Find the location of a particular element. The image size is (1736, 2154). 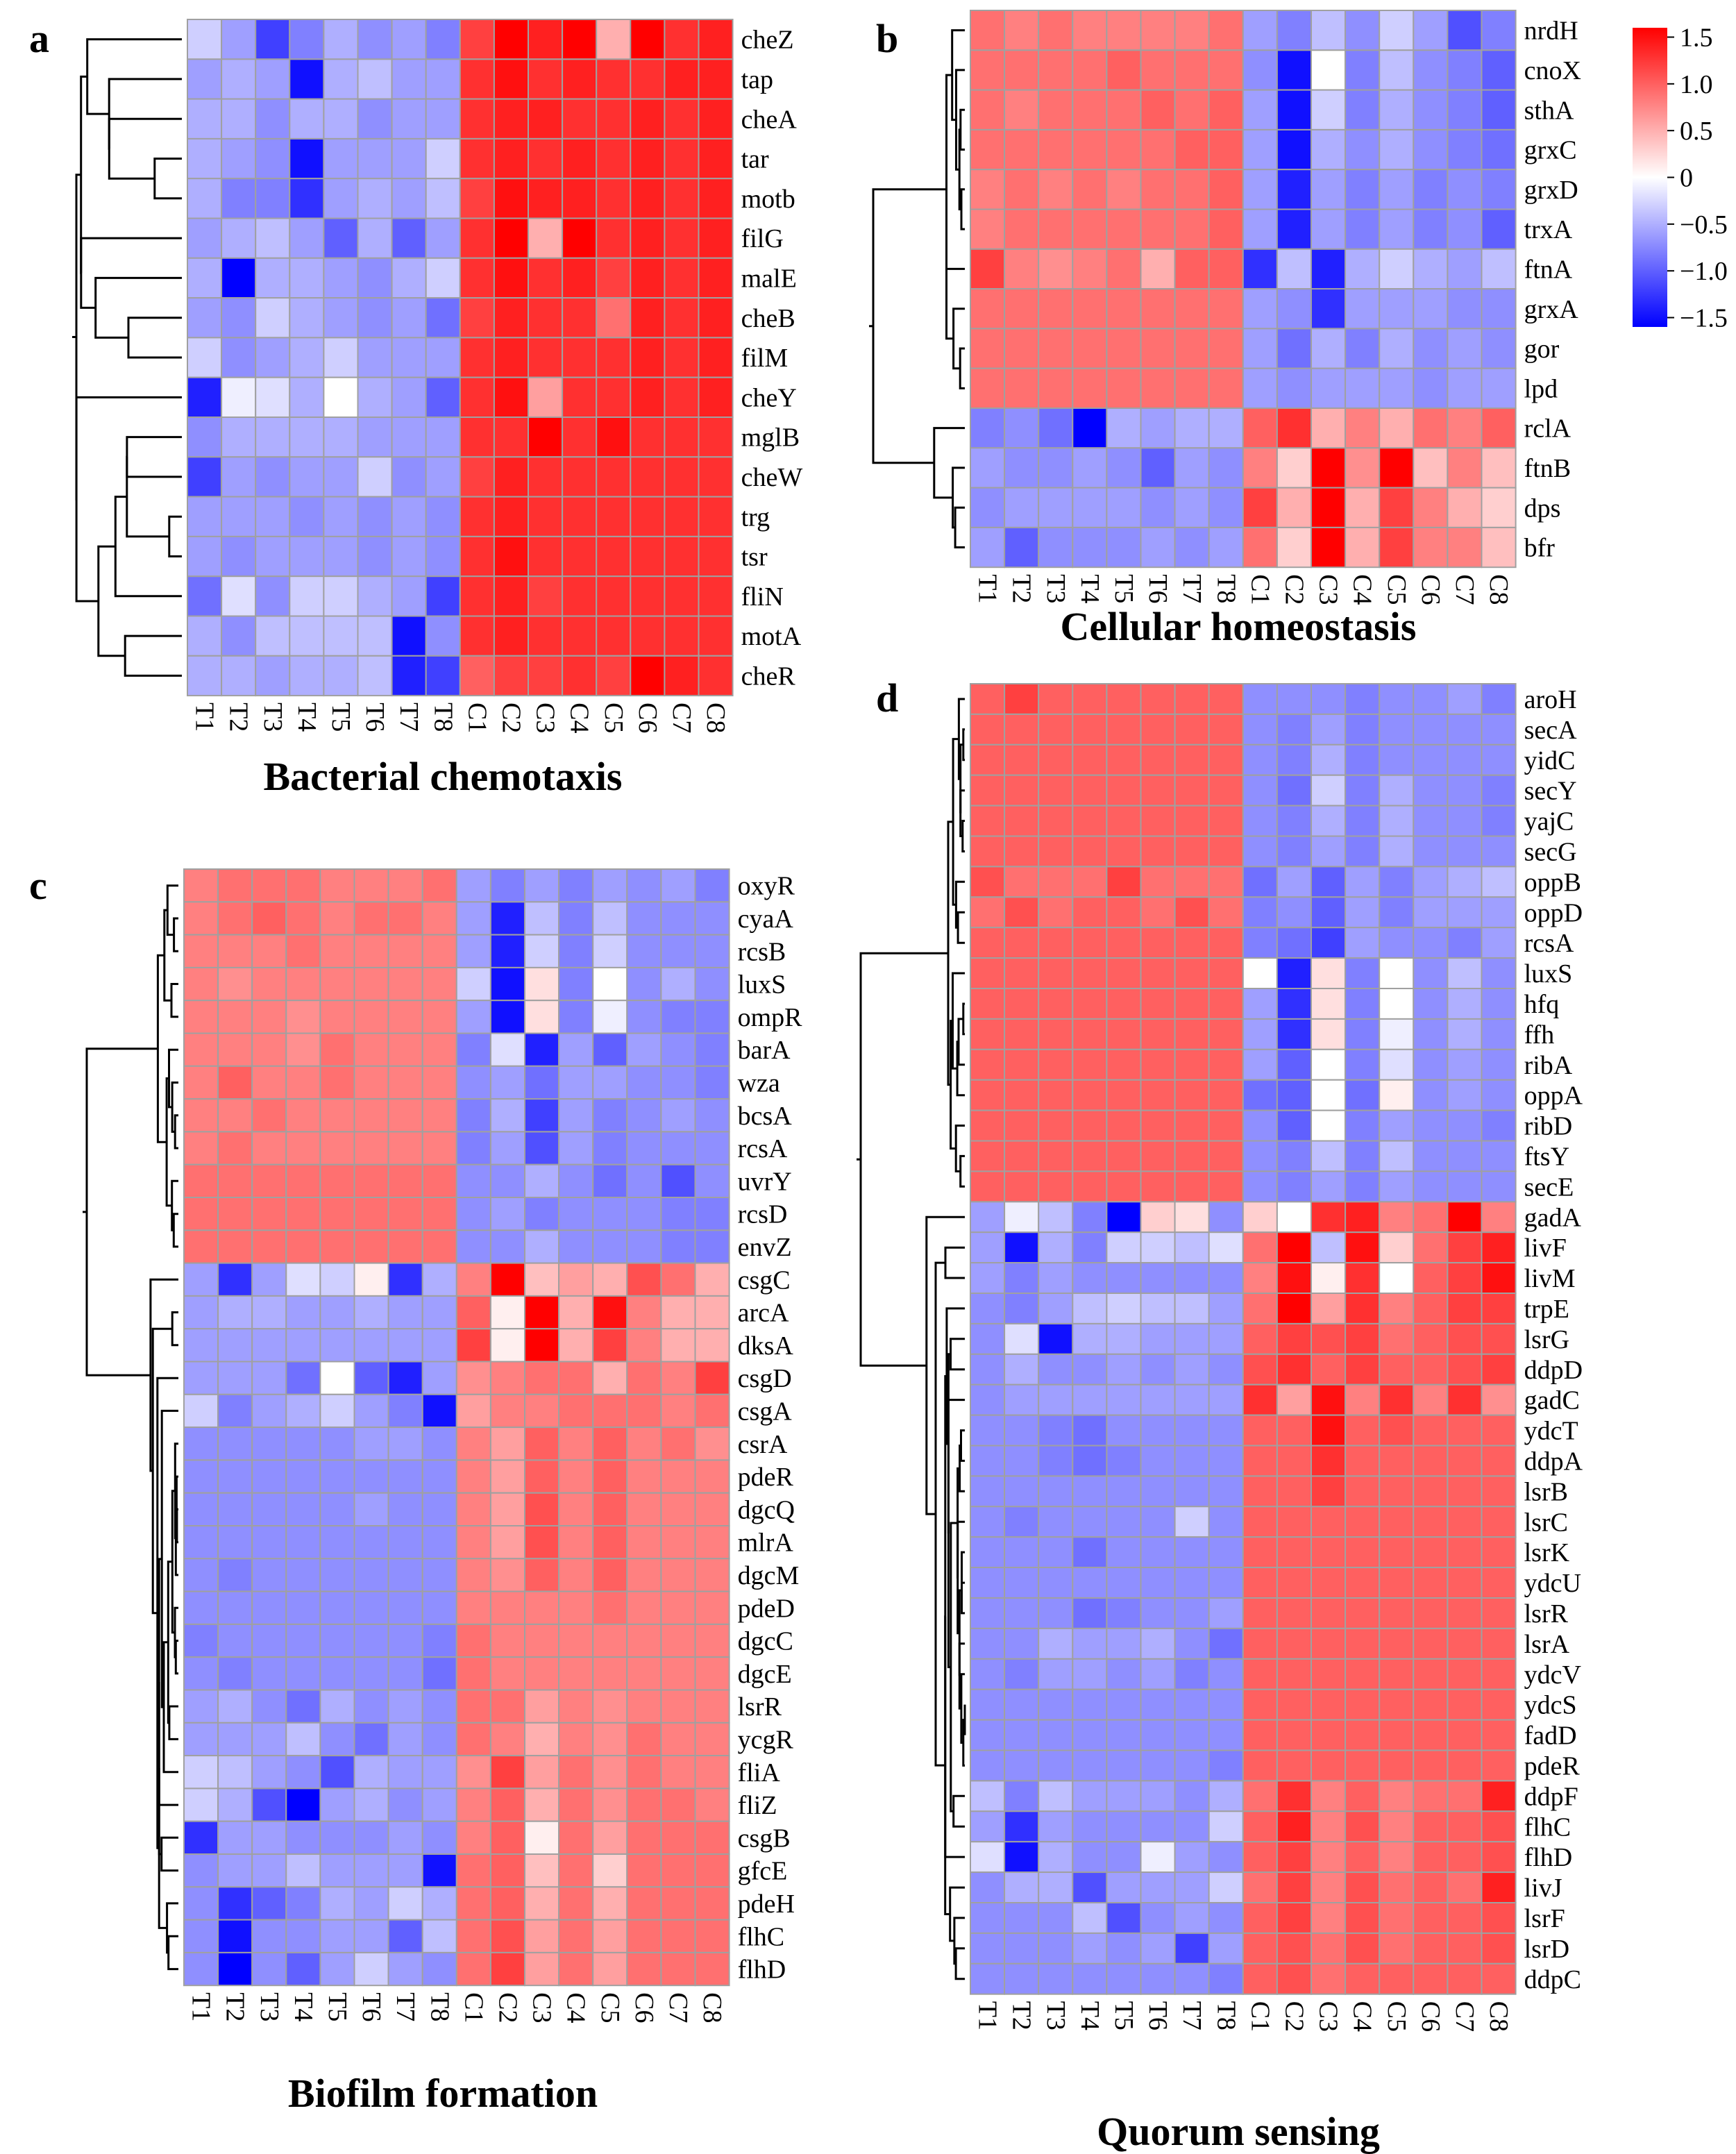

heatmap-cell-malE-C8 is located at coordinates (716, 278).